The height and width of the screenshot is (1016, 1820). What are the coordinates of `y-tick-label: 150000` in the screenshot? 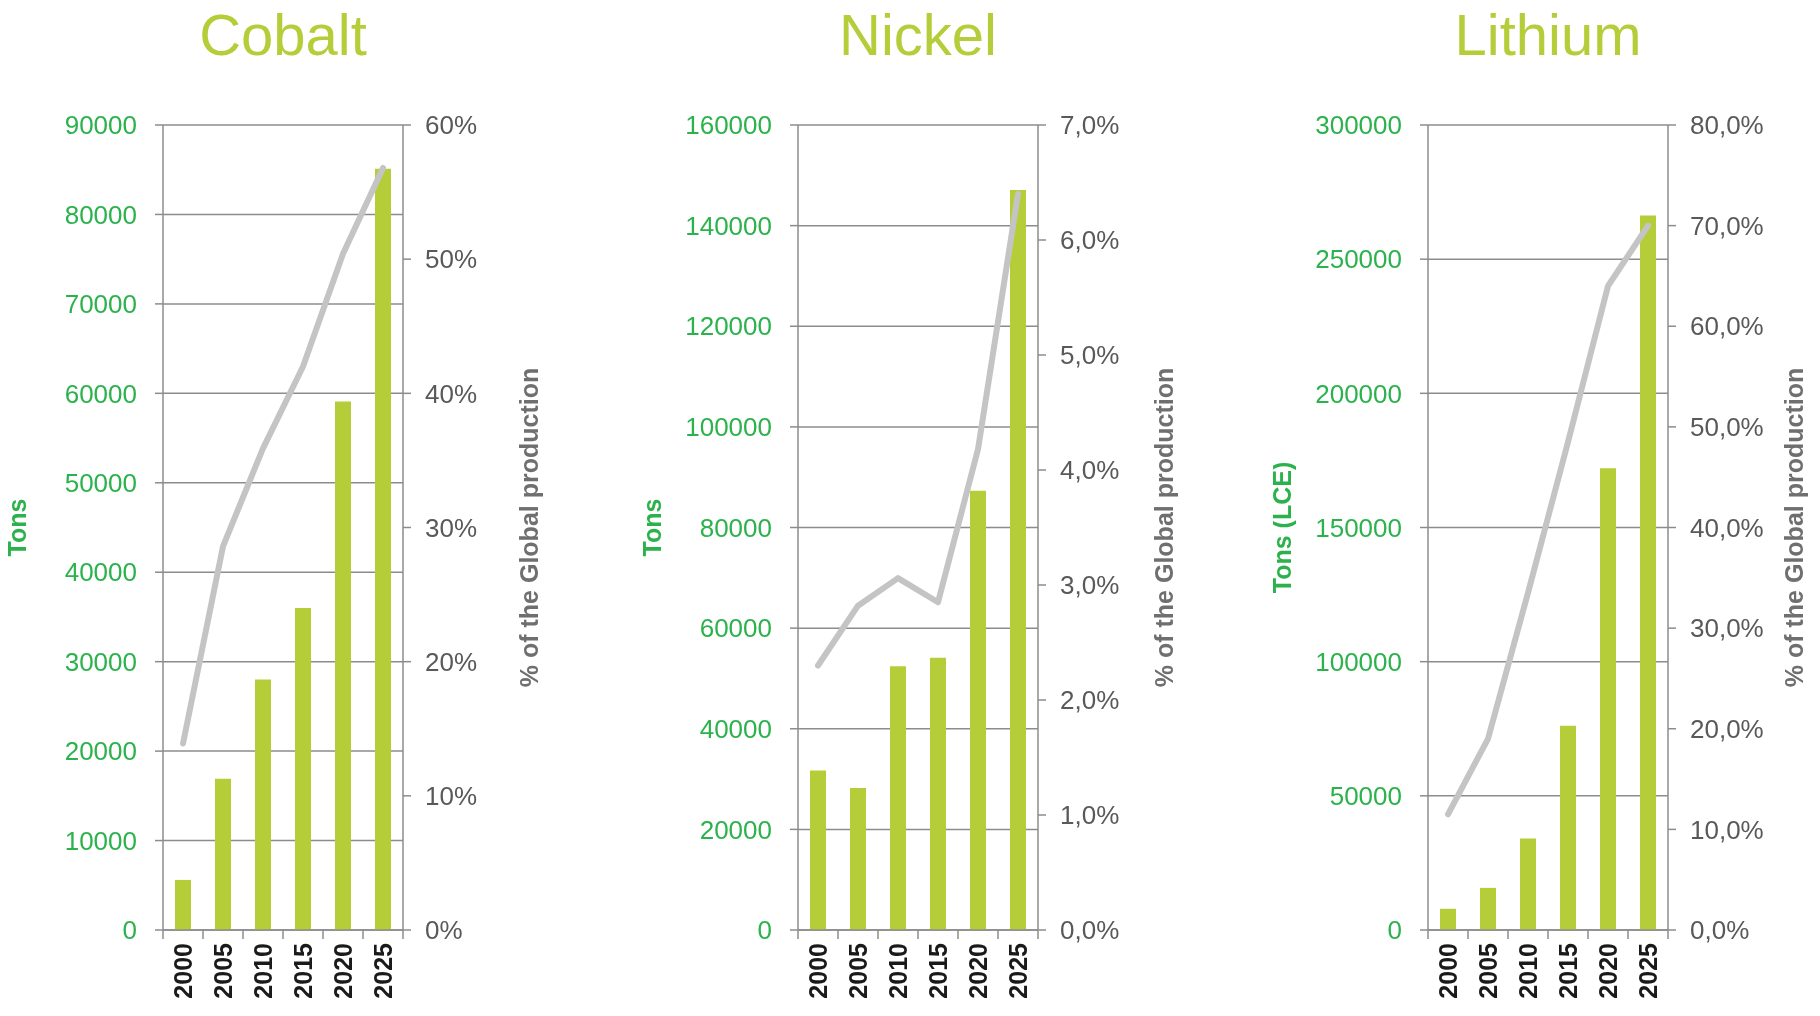 It's located at (1358, 527).